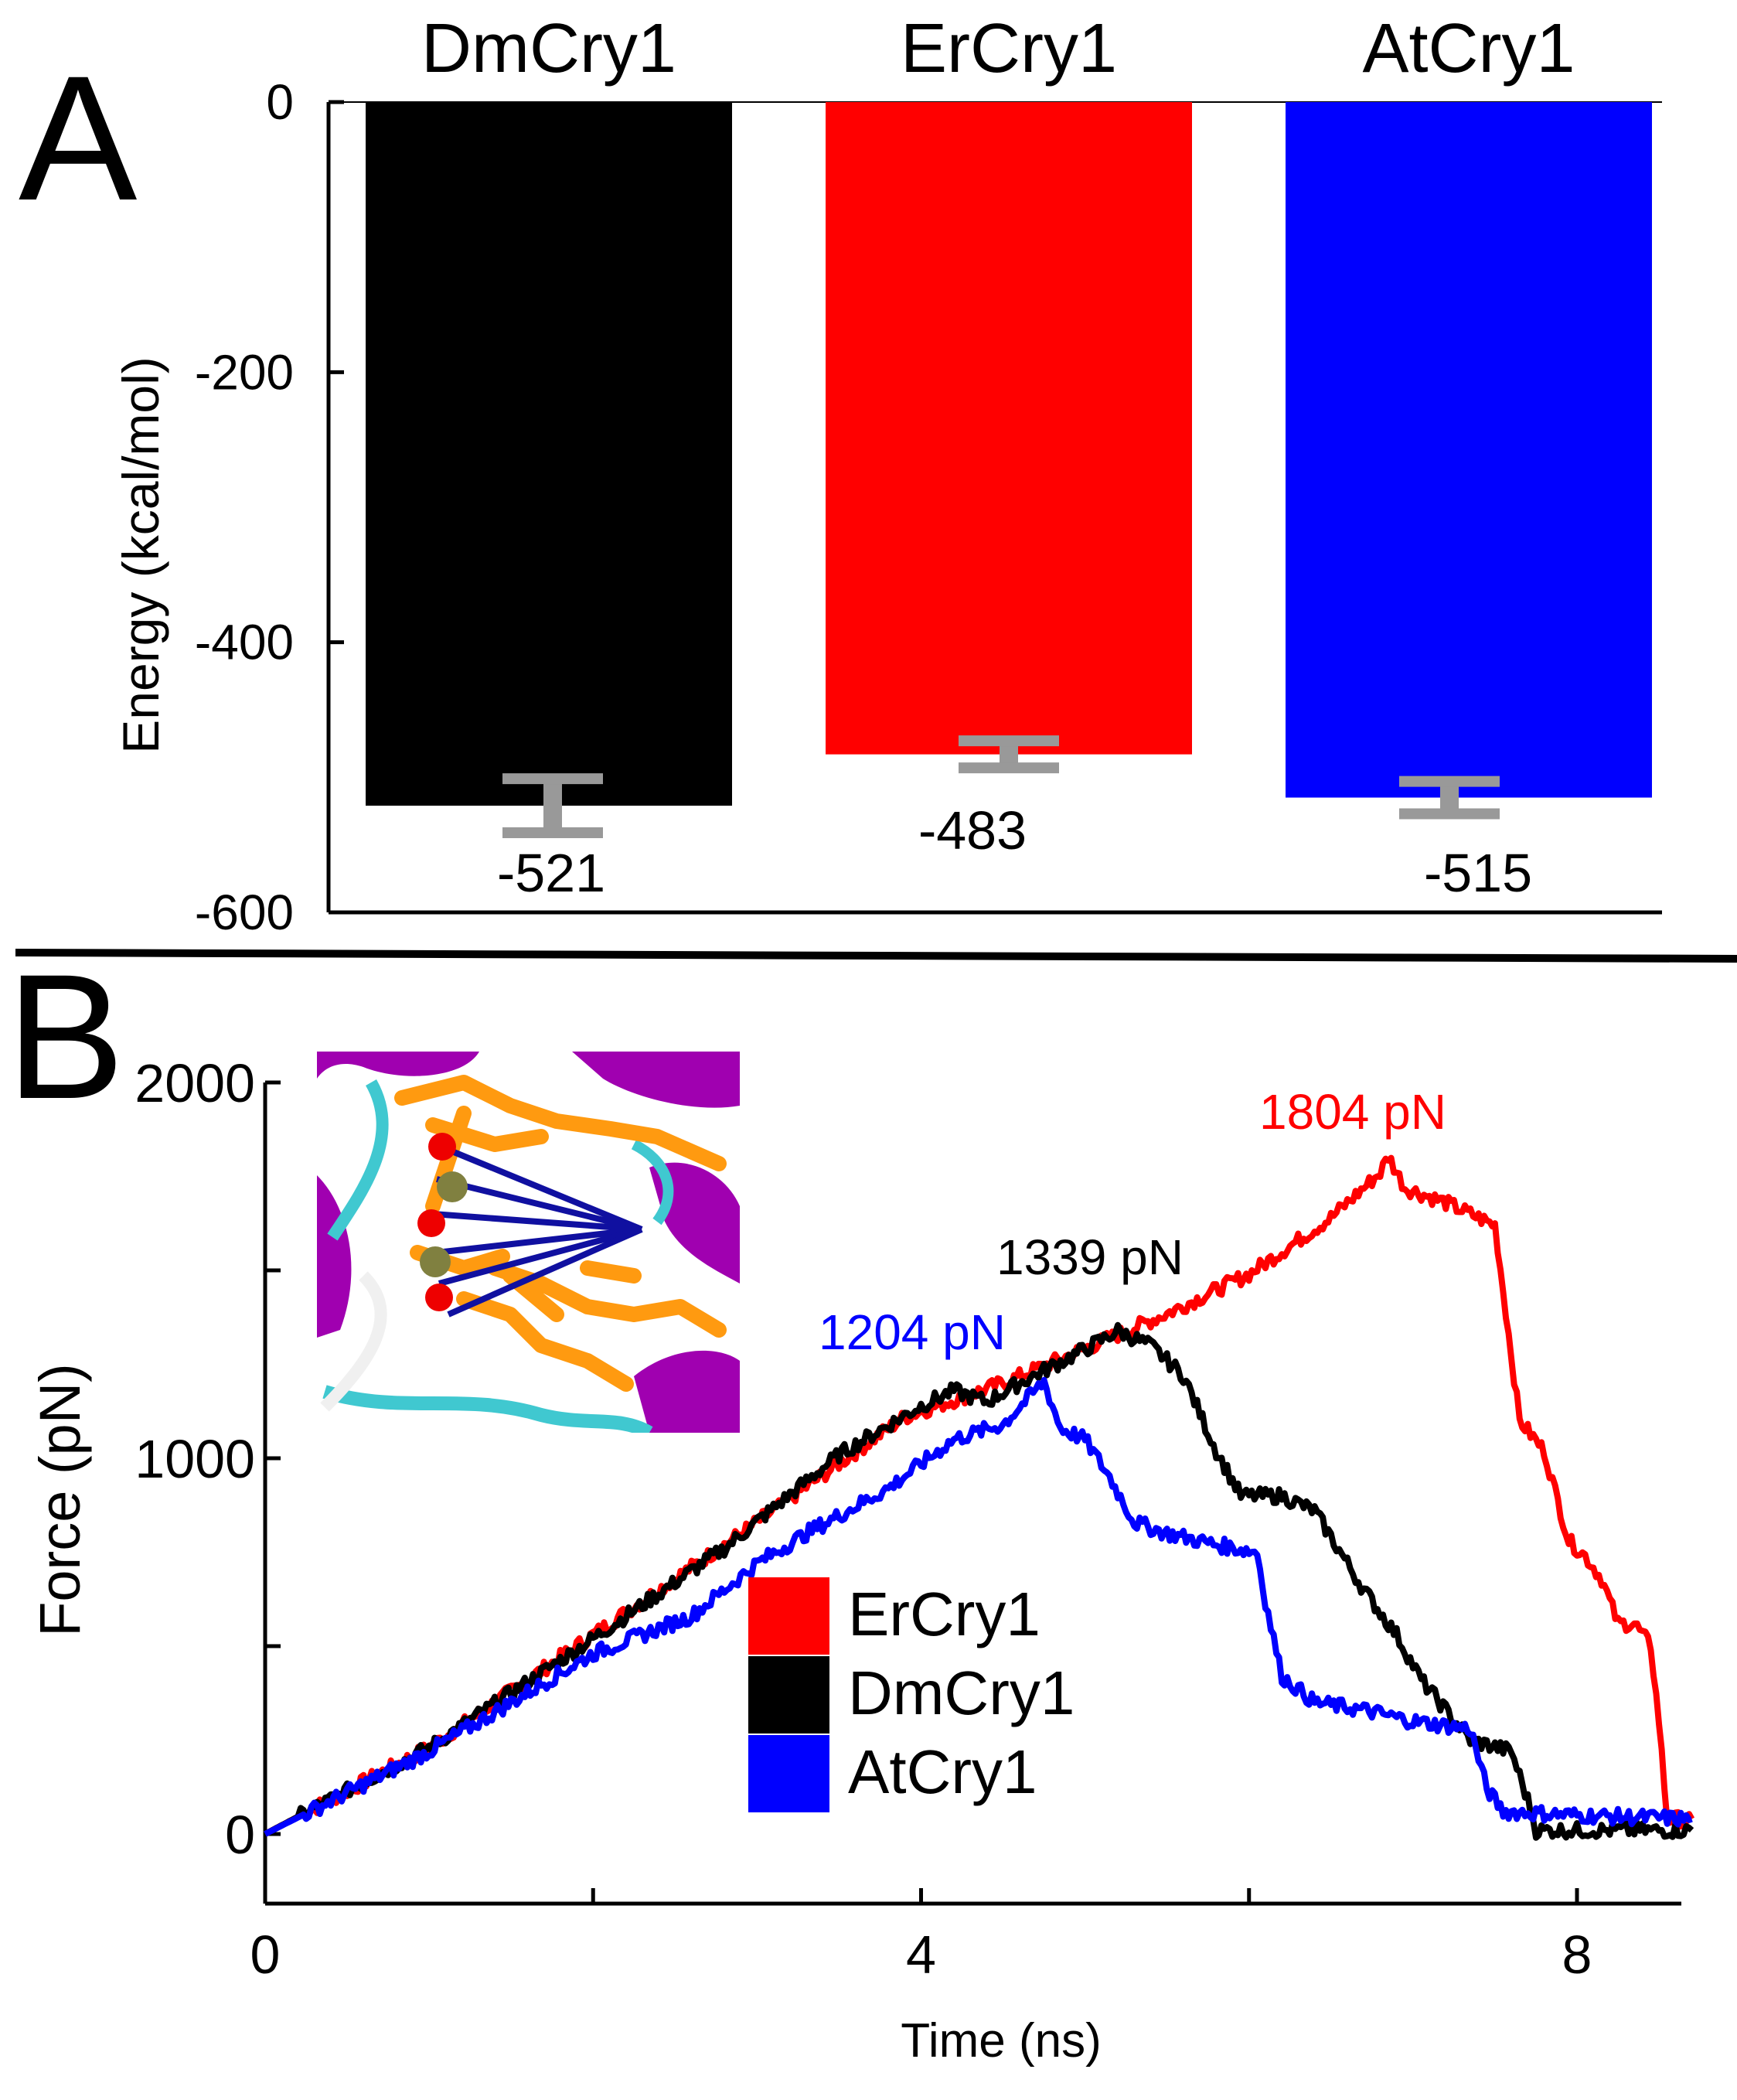 Image resolution: width=1737 pixels, height=2100 pixels. Describe the element at coordinates (245, 642) in the screenshot. I see `bar-chart-y-tick-label: -400` at that location.